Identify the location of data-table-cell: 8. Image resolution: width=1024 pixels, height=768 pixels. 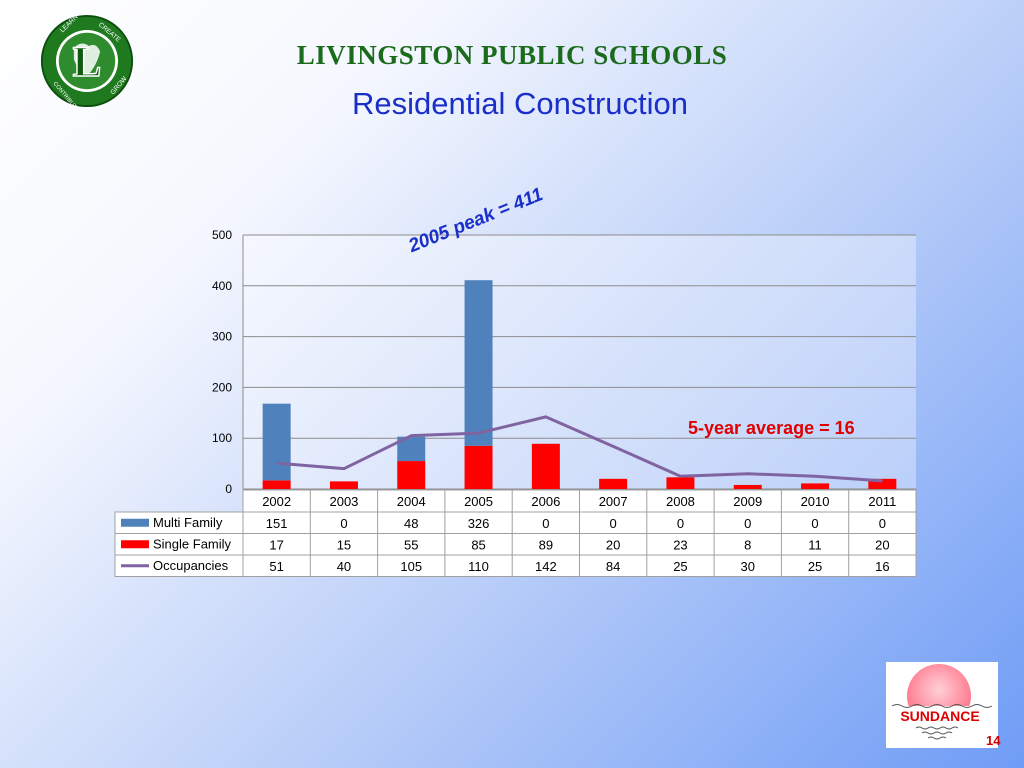
(747, 544).